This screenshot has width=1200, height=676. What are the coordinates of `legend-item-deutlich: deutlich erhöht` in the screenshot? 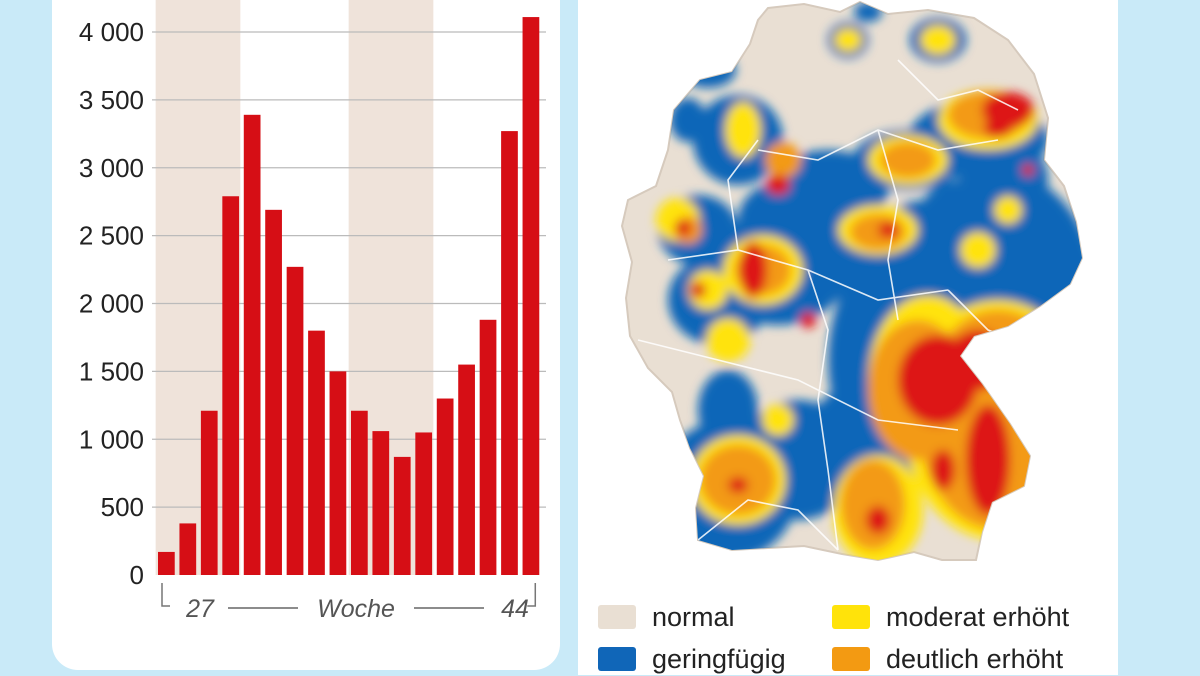 It's located at (947, 659).